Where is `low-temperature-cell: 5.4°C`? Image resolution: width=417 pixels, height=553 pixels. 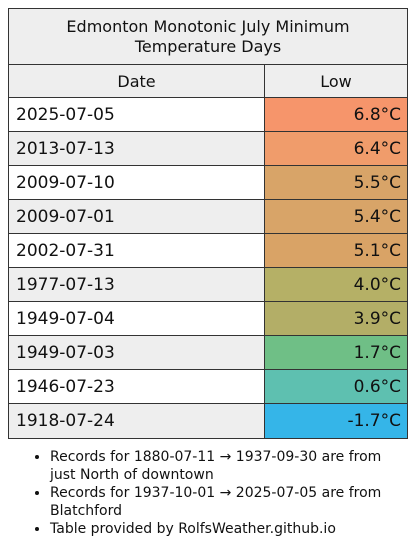
low-temperature-cell: 5.4°C is located at coordinates (336, 216).